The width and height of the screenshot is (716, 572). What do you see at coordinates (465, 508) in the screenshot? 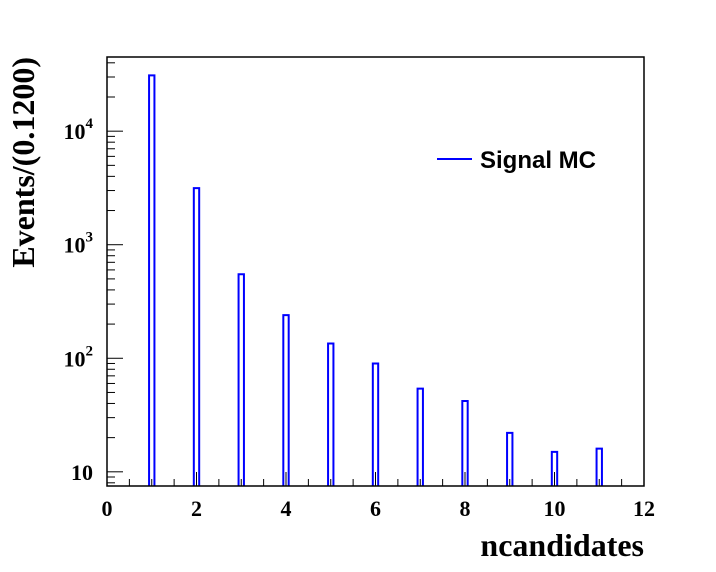
I see `x-tick-label: 8` at bounding box center [465, 508].